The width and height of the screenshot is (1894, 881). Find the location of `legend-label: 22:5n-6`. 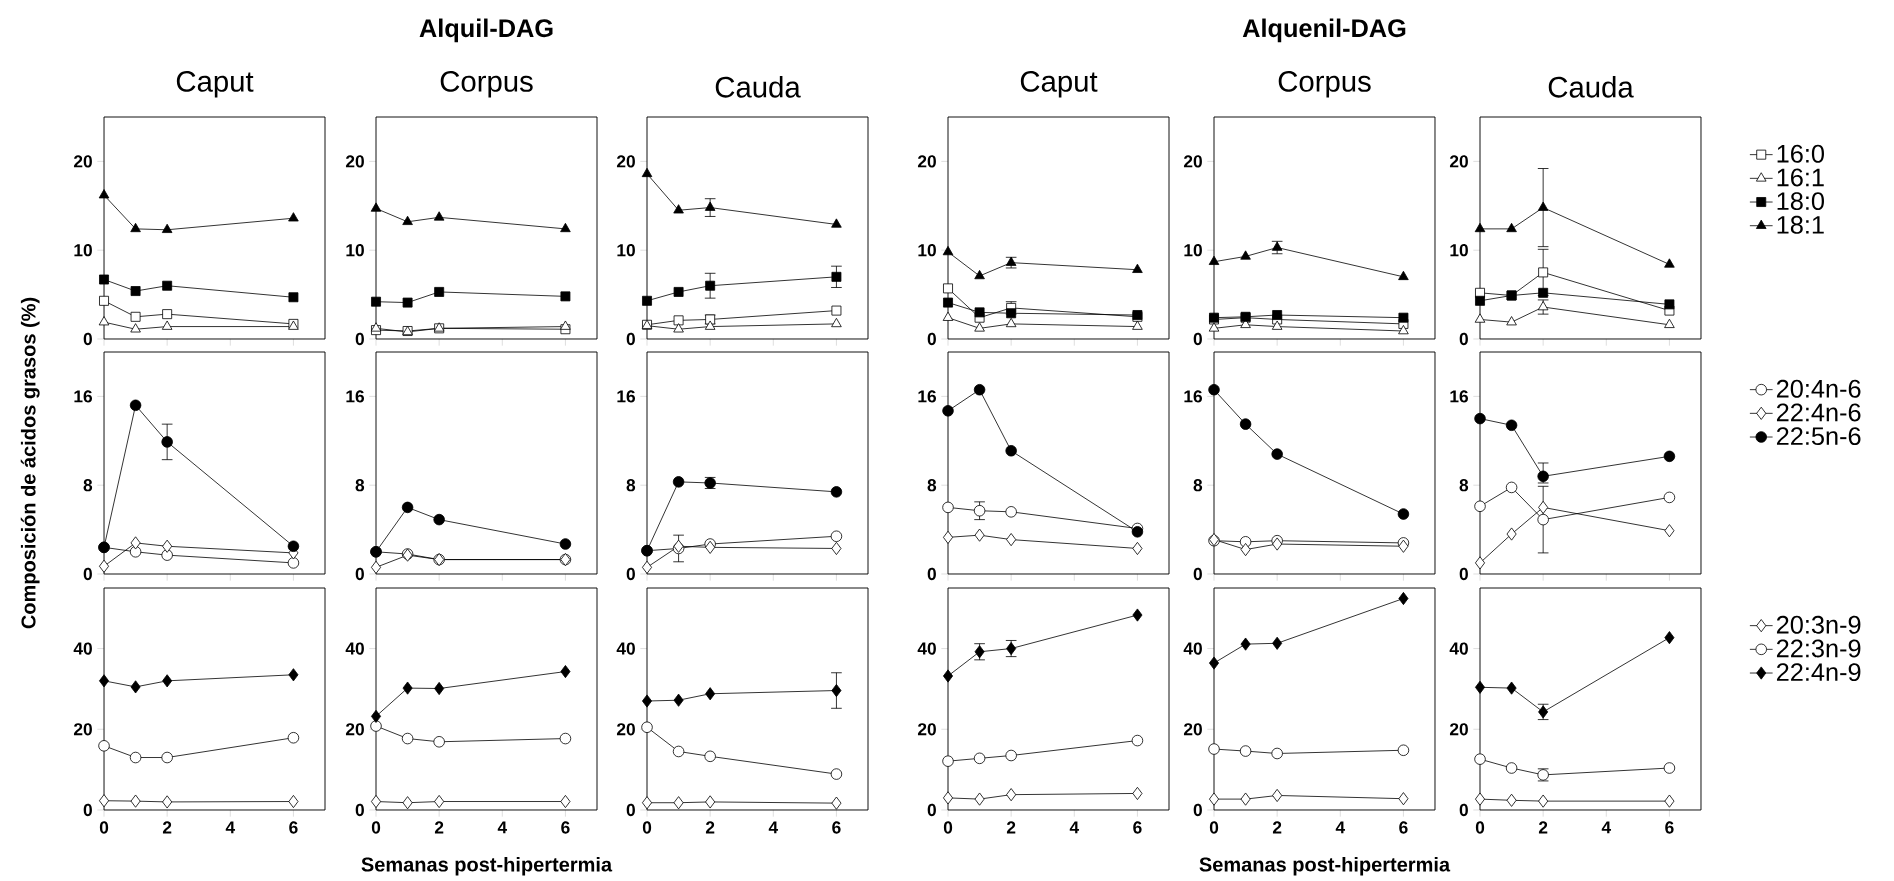

legend-label: 22:5n-6 is located at coordinates (1818, 436).